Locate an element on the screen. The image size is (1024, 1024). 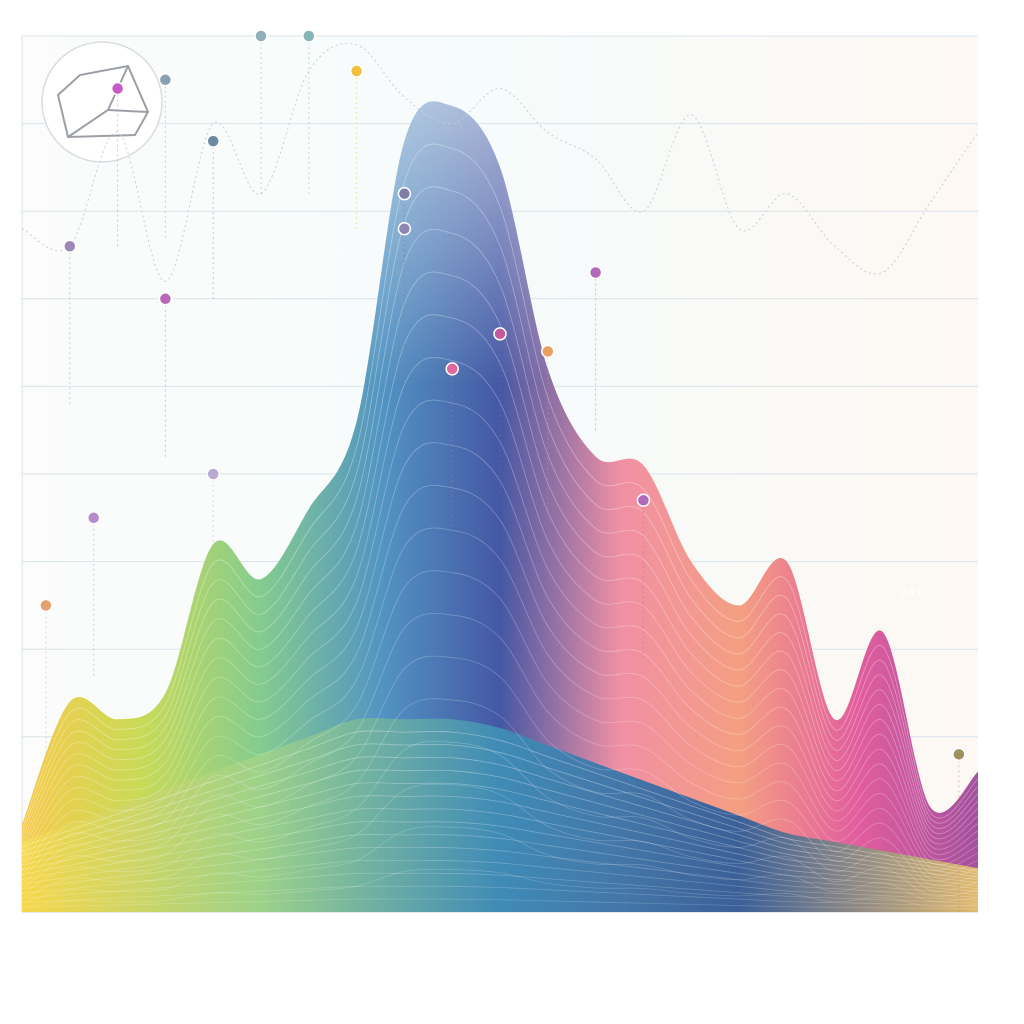
annotation-label: 241 is located at coordinates (911, 593).